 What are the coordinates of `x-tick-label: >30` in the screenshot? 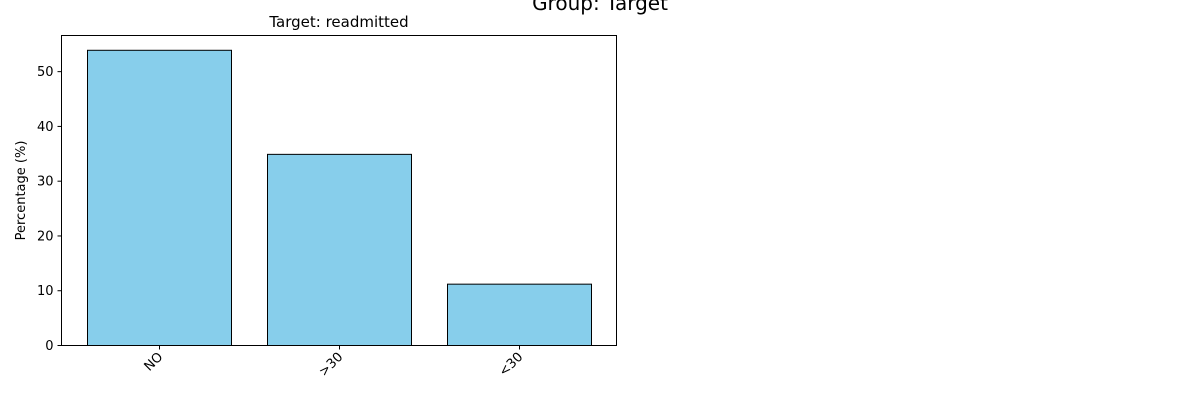 It's located at (331, 365).